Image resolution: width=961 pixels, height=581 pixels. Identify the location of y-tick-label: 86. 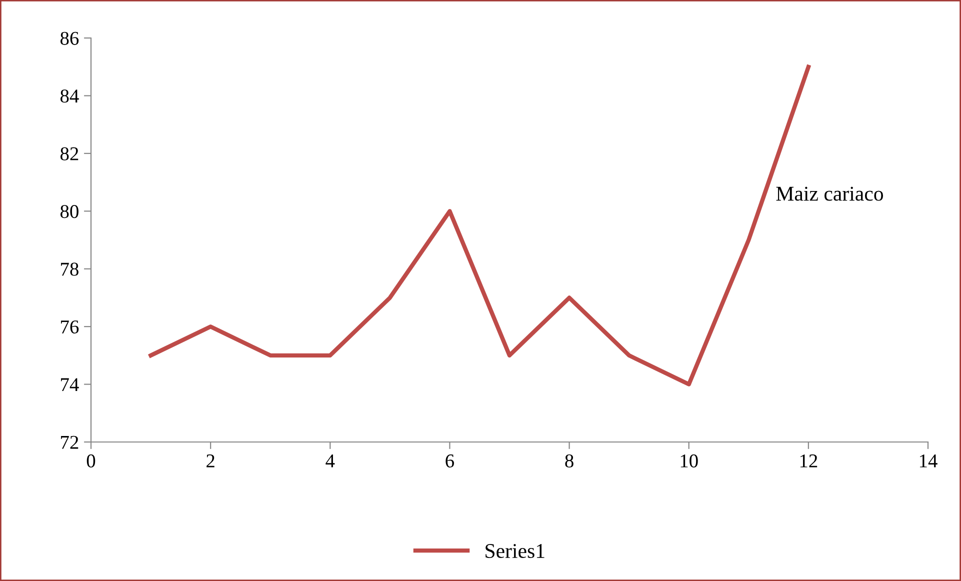
(69, 38).